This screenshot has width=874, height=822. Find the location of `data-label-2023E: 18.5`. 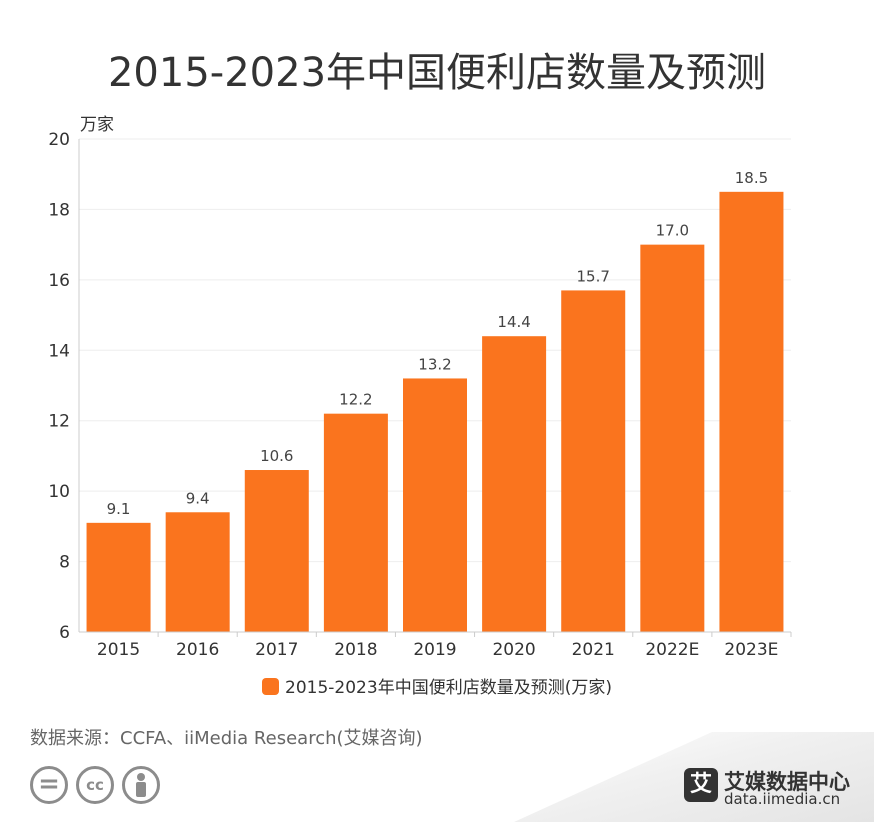

data-label-2023E: 18.5 is located at coordinates (751, 178).